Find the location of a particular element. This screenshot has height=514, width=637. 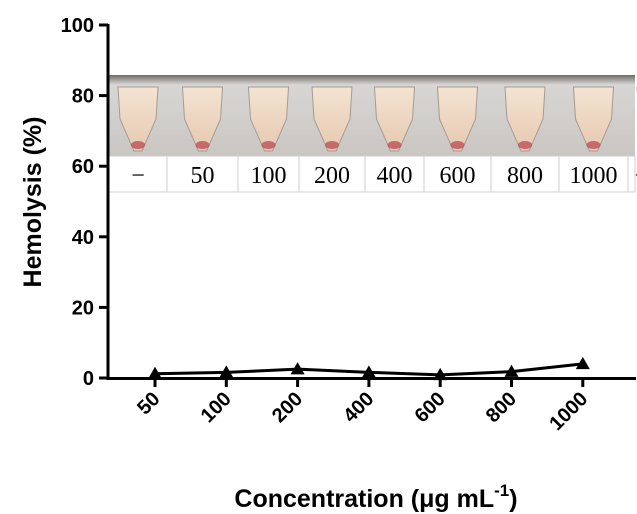

y-tick-label: 40 is located at coordinates (83, 238).